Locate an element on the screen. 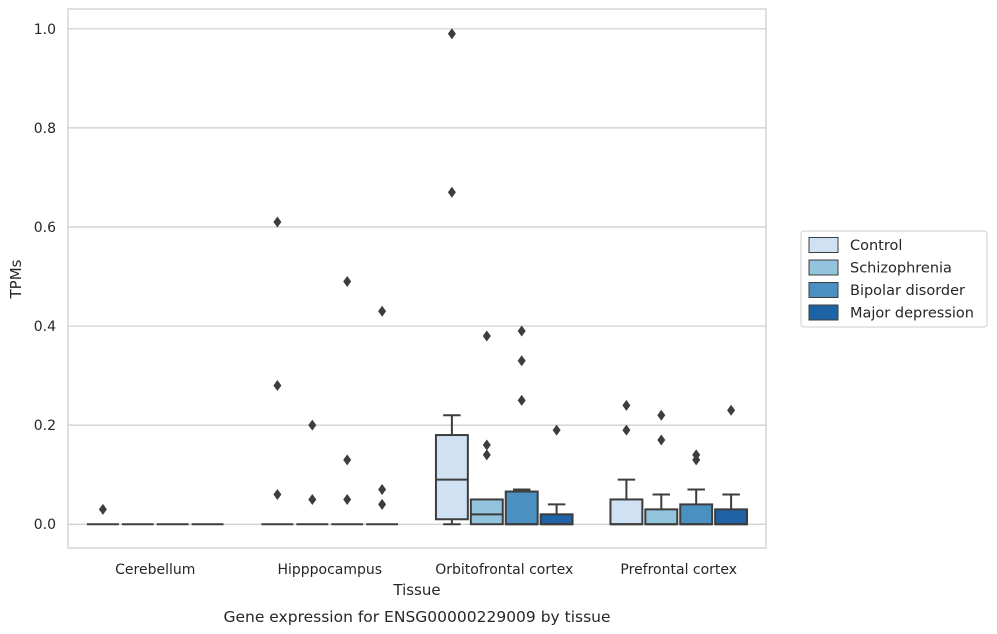 The image size is (997, 634). legend-frame is located at coordinates (894, 279).